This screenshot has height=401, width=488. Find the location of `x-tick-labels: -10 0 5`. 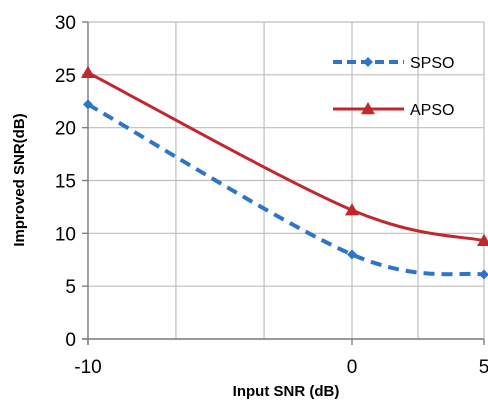

x-tick-labels: -10 0 5 is located at coordinates (281, 367).